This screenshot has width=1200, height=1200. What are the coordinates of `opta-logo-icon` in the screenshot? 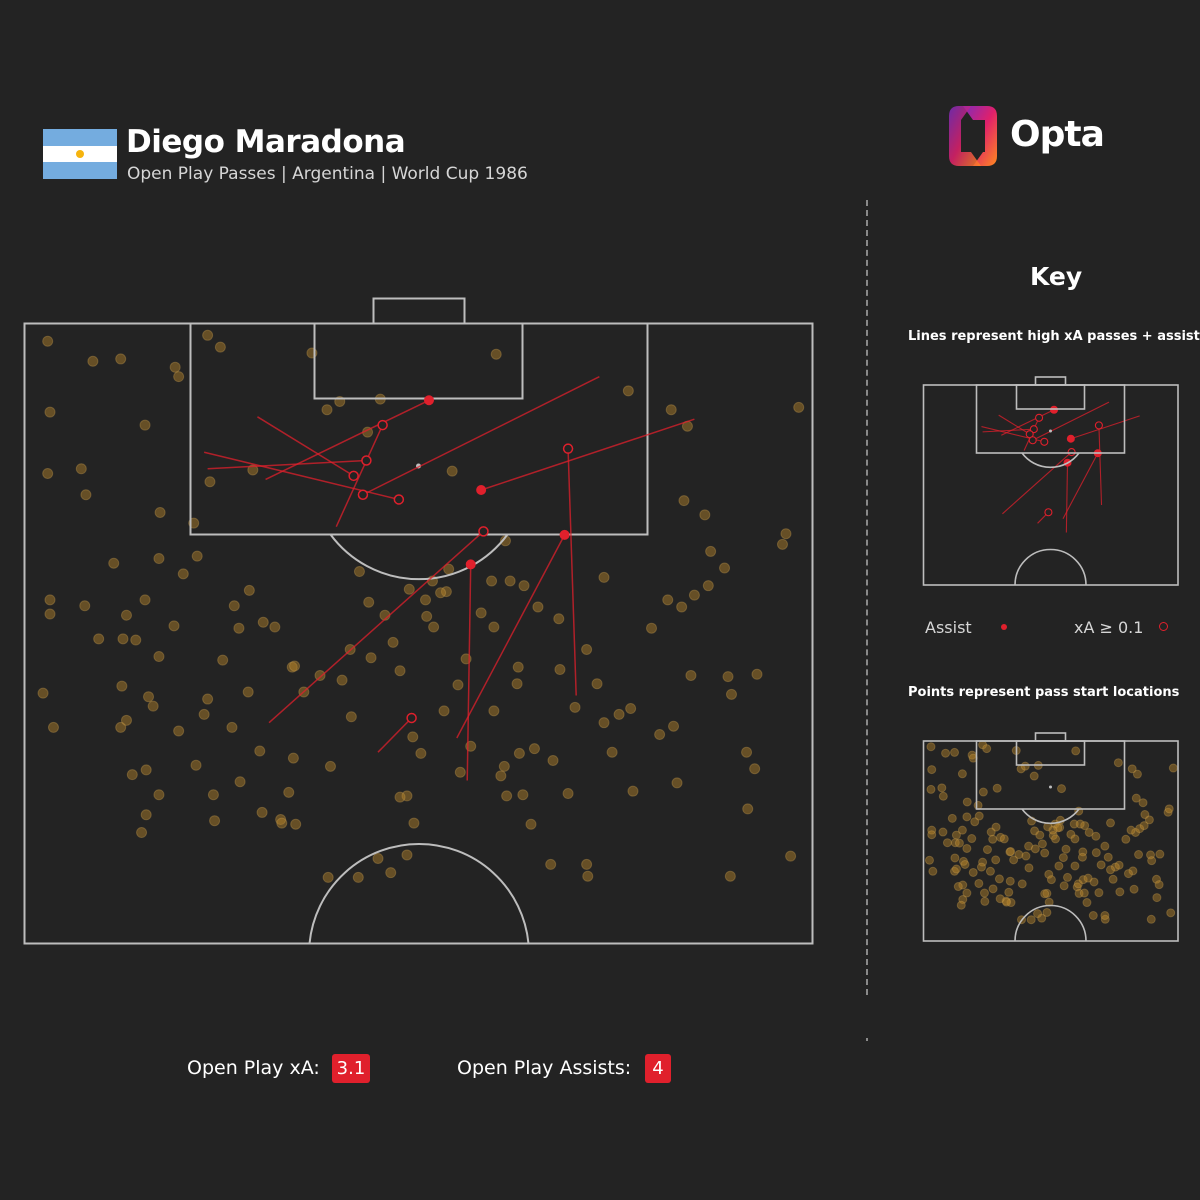 It's located at (973, 136).